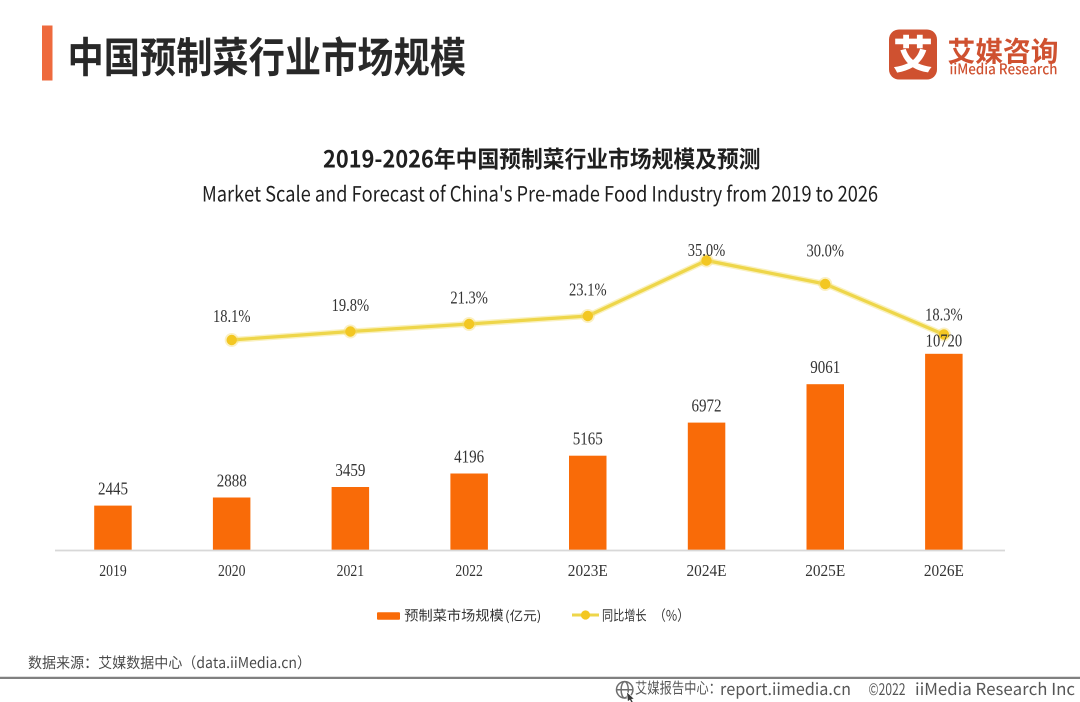 The height and width of the screenshot is (702, 1080). Describe the element at coordinates (944, 340) in the screenshot. I see `svg-text: 10720` at that location.